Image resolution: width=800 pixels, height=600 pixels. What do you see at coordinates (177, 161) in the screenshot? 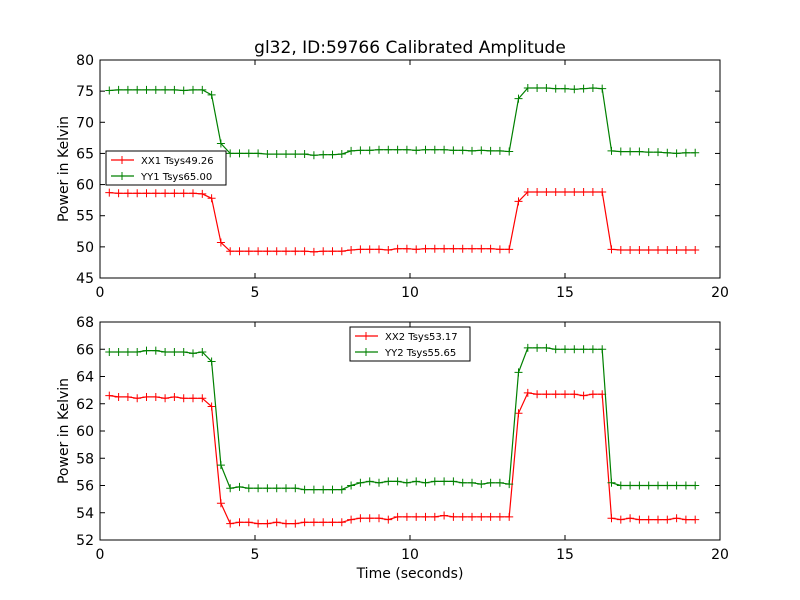
I see `top-legend-label-1: XX1 Tsys49.26` at bounding box center [177, 161].